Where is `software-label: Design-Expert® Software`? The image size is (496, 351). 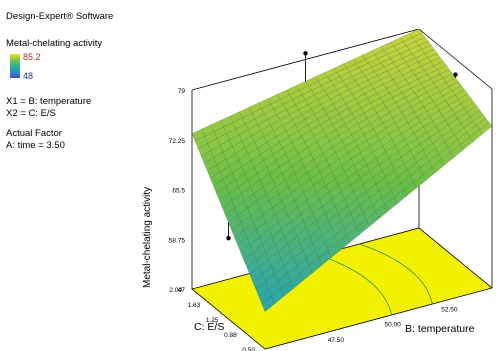
software-label: Design-Expert® Software is located at coordinates (60, 16).